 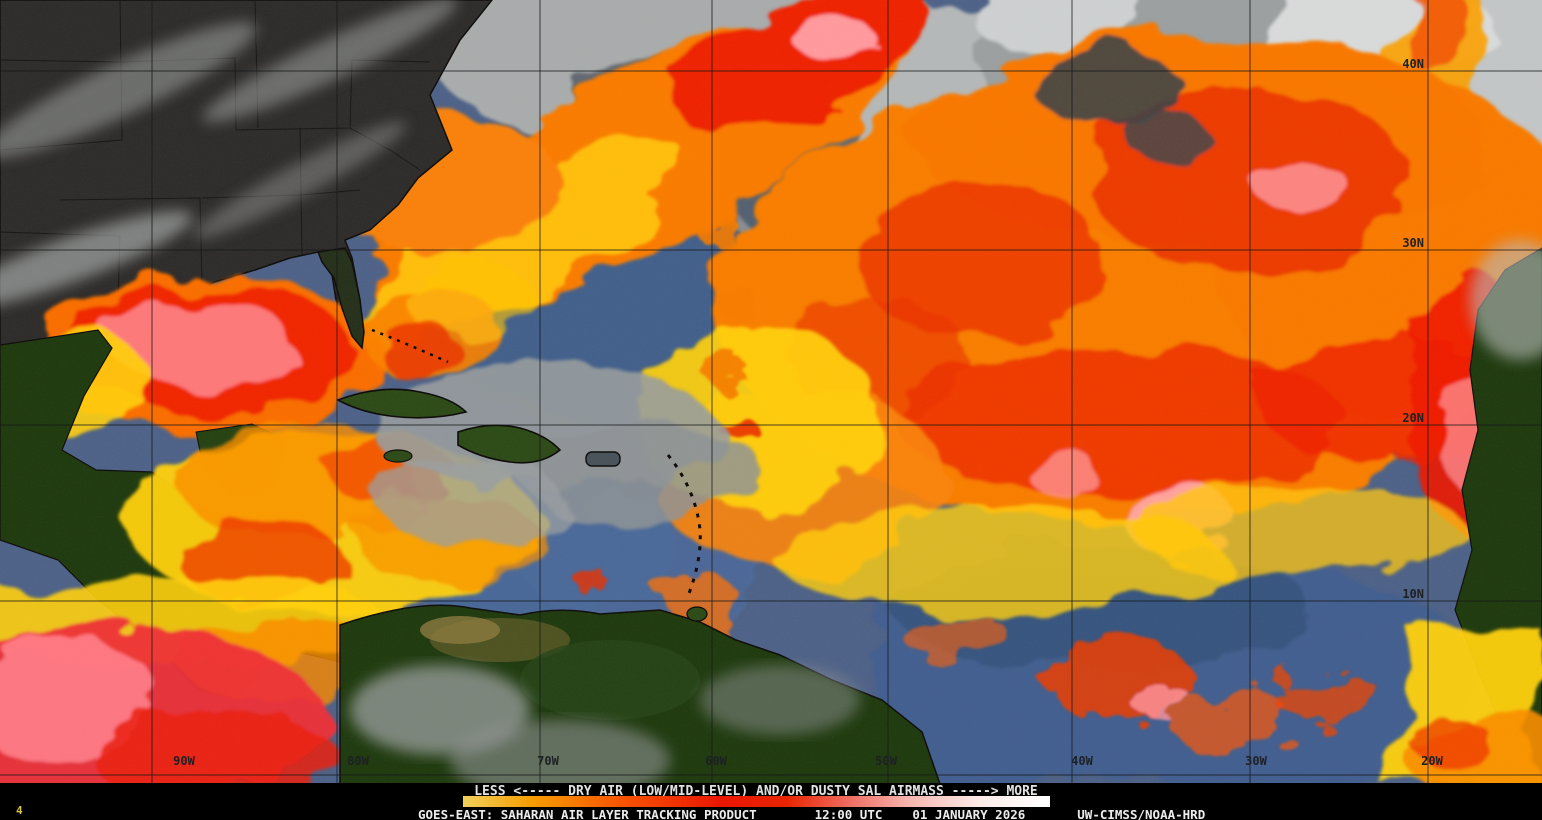 I want to click on lon-label-40w: 40W, so click(x=1082, y=761).